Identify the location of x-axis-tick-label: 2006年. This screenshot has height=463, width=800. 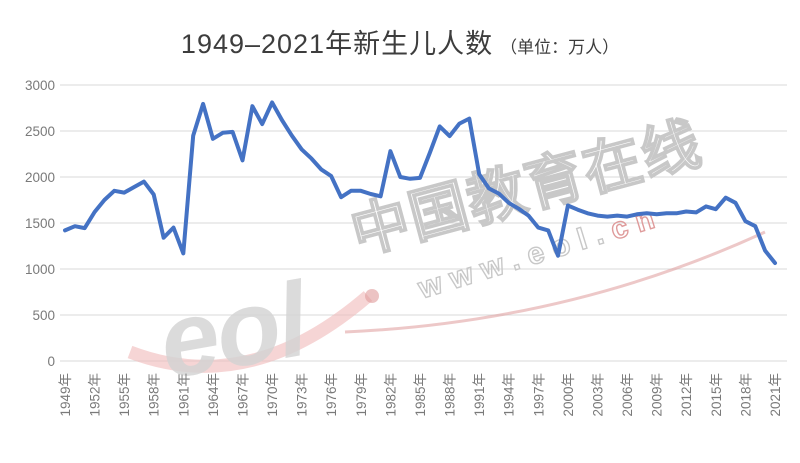
(627, 395).